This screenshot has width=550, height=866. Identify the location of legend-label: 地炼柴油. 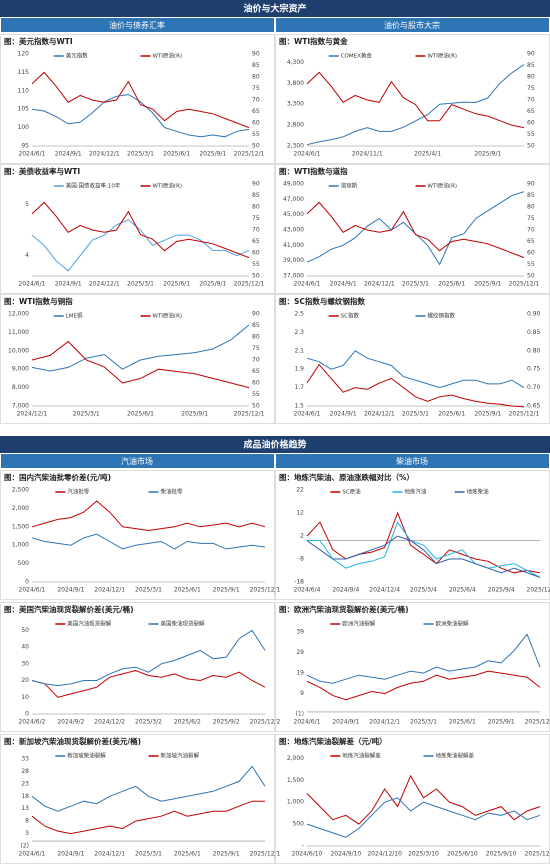
(478, 492).